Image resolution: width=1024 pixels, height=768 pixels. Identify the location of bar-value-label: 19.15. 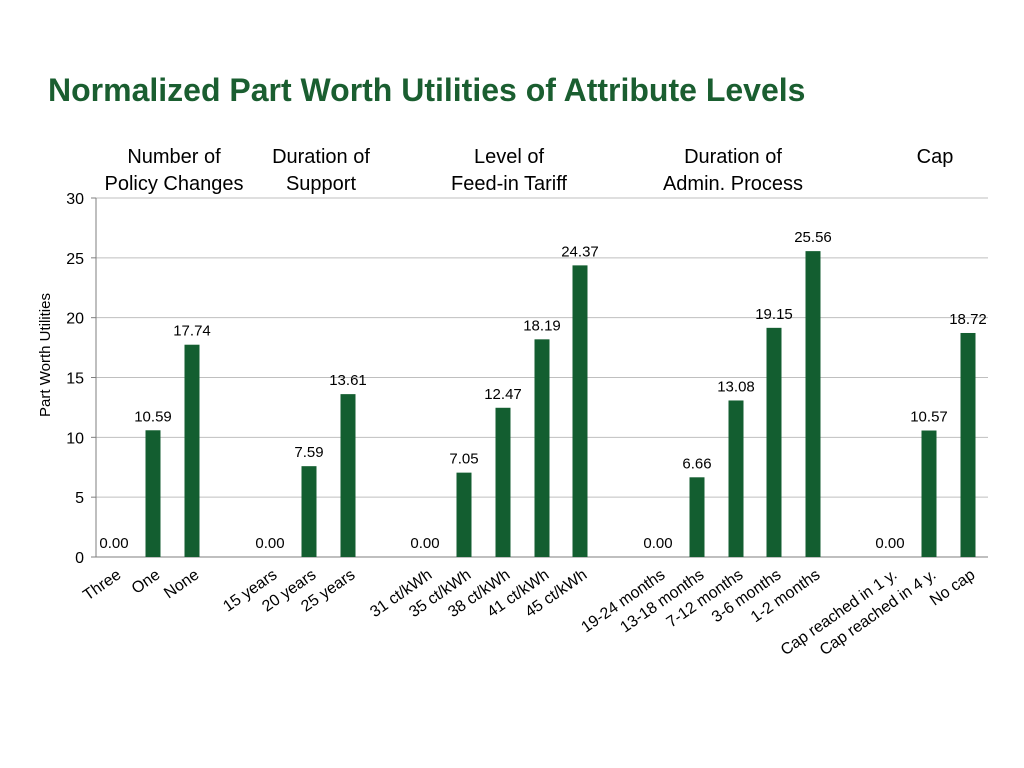
(774, 314).